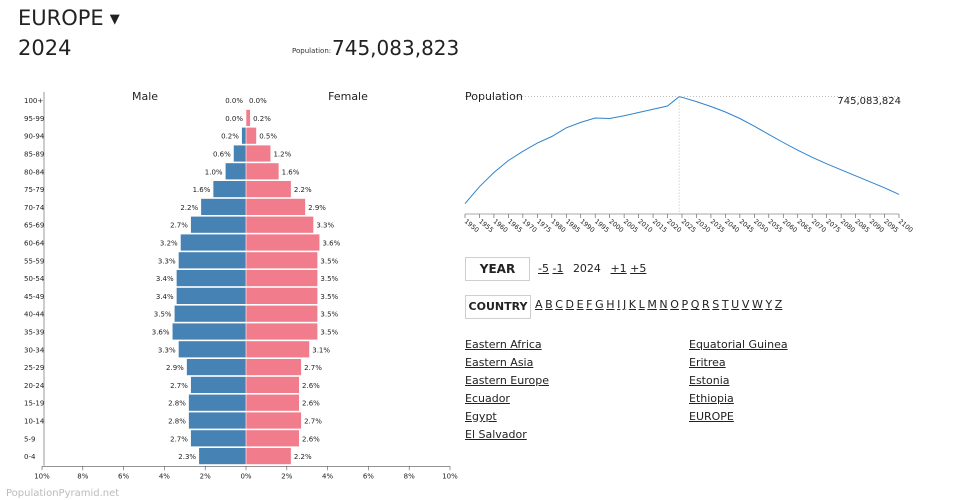 The height and width of the screenshot is (500, 953). Describe the element at coordinates (34, 155) in the screenshot. I see `age-label-85-89: 85-89` at that location.